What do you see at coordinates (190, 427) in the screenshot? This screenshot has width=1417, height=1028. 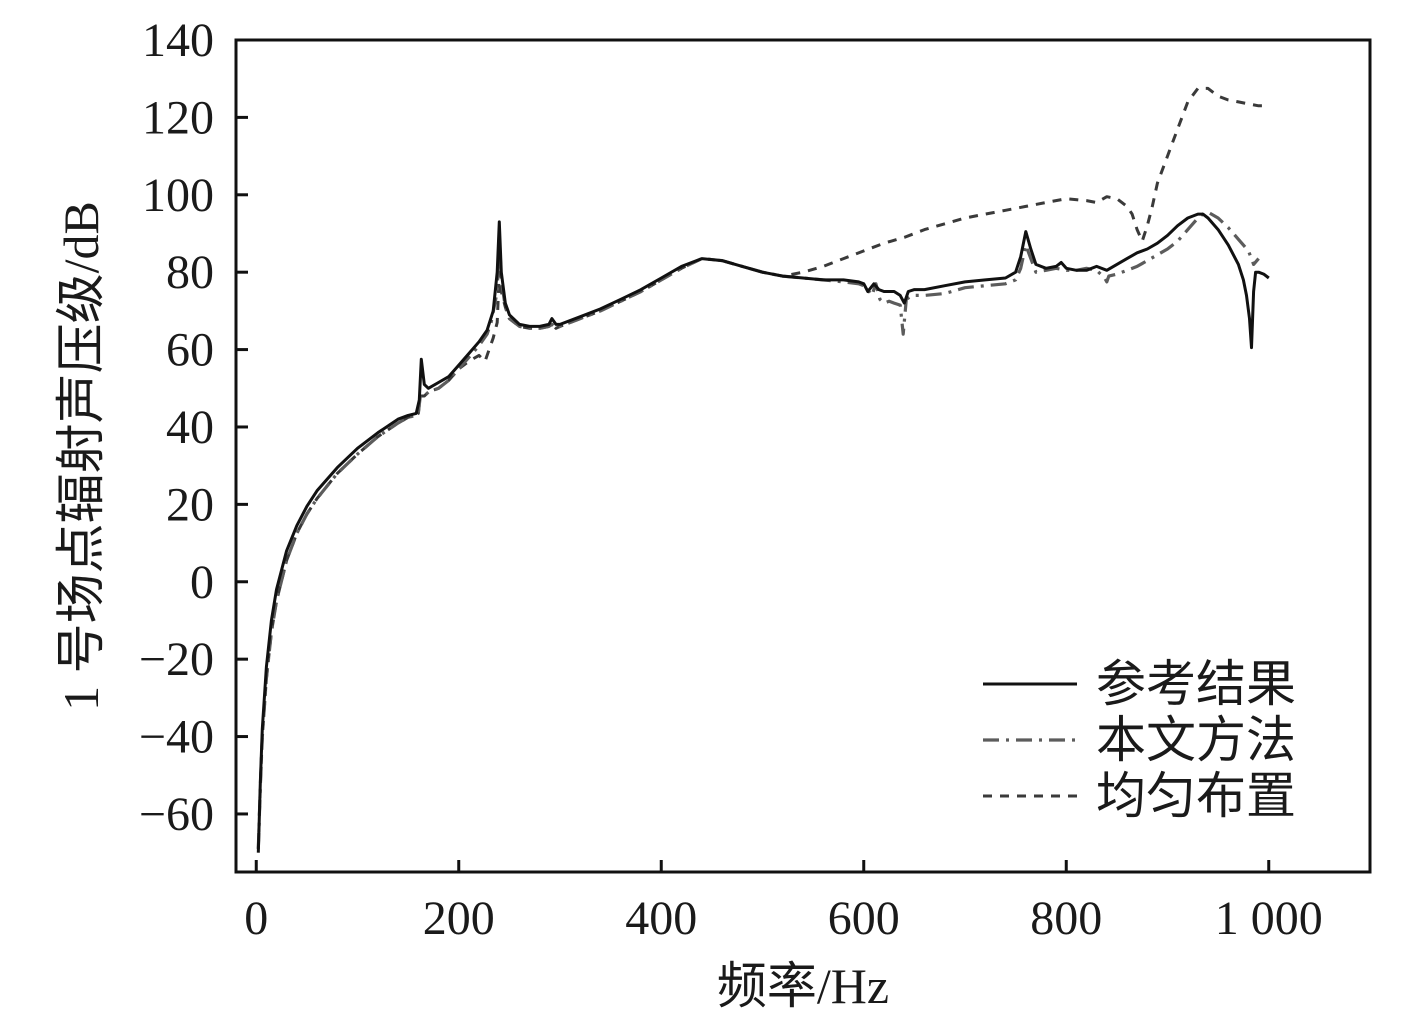 I see `y-tick-label: 40` at bounding box center [190, 427].